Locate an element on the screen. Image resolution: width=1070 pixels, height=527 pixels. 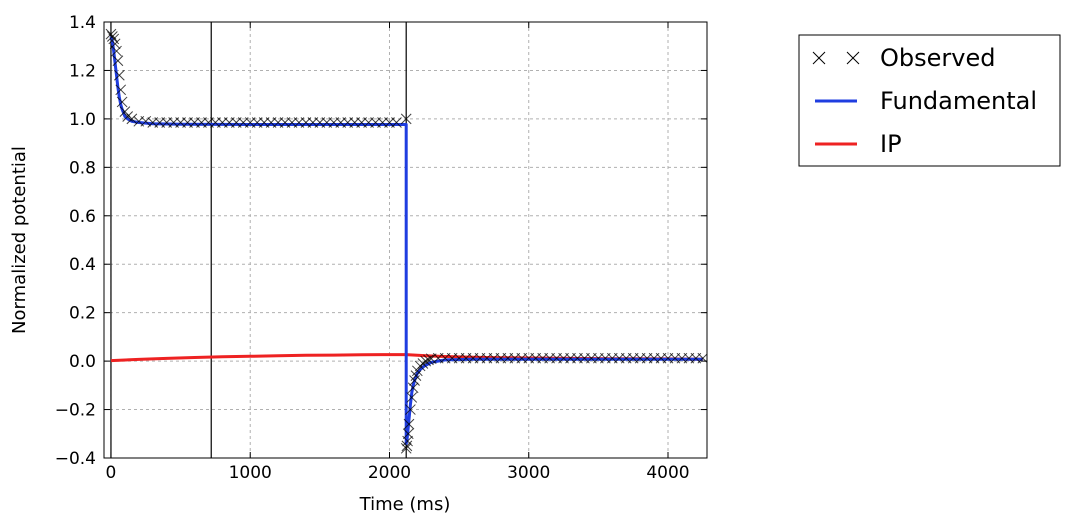
x-tick-label: 3000 is located at coordinates (528, 473).